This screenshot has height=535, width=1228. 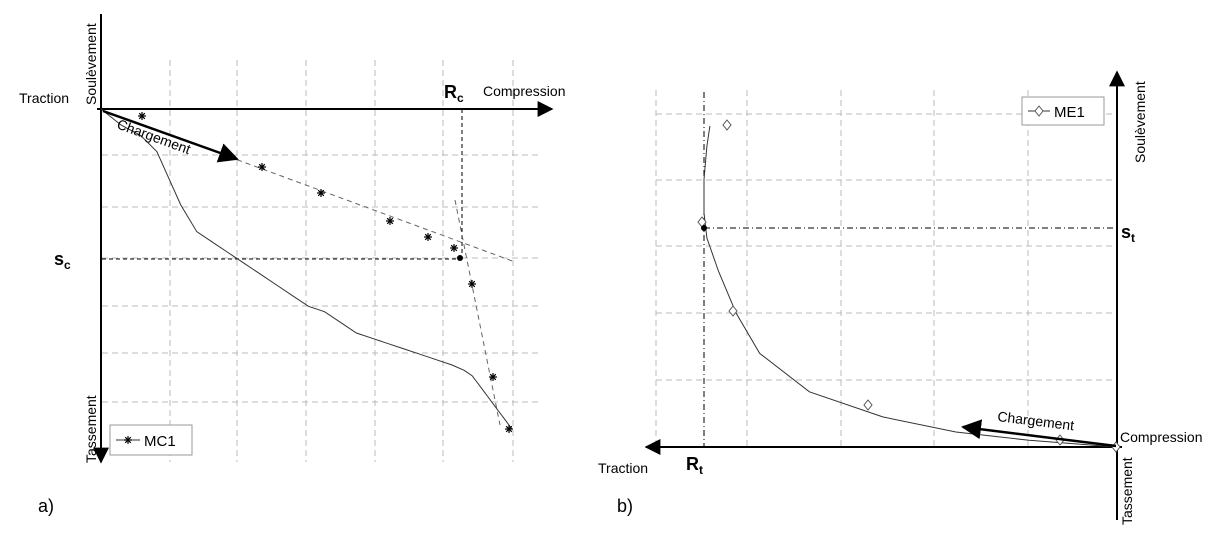 I want to click on panel-a-legend: MC1, so click(x=151, y=440).